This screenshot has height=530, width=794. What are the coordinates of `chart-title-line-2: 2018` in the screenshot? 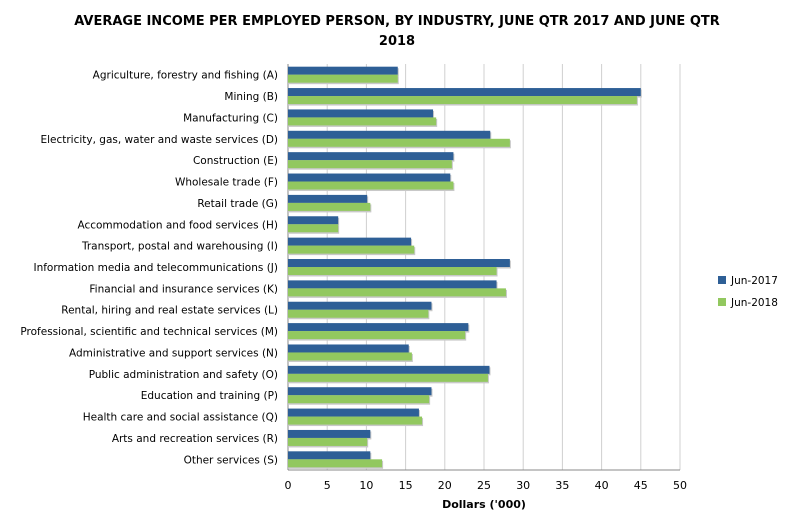 It's located at (397, 41).